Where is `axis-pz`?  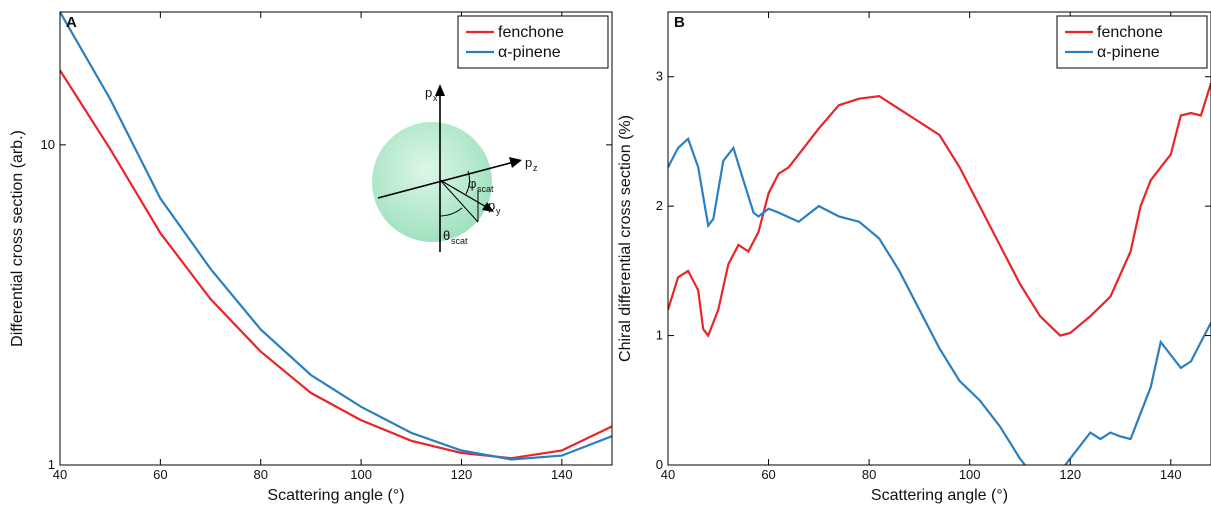 axis-pz is located at coordinates (446, 180).